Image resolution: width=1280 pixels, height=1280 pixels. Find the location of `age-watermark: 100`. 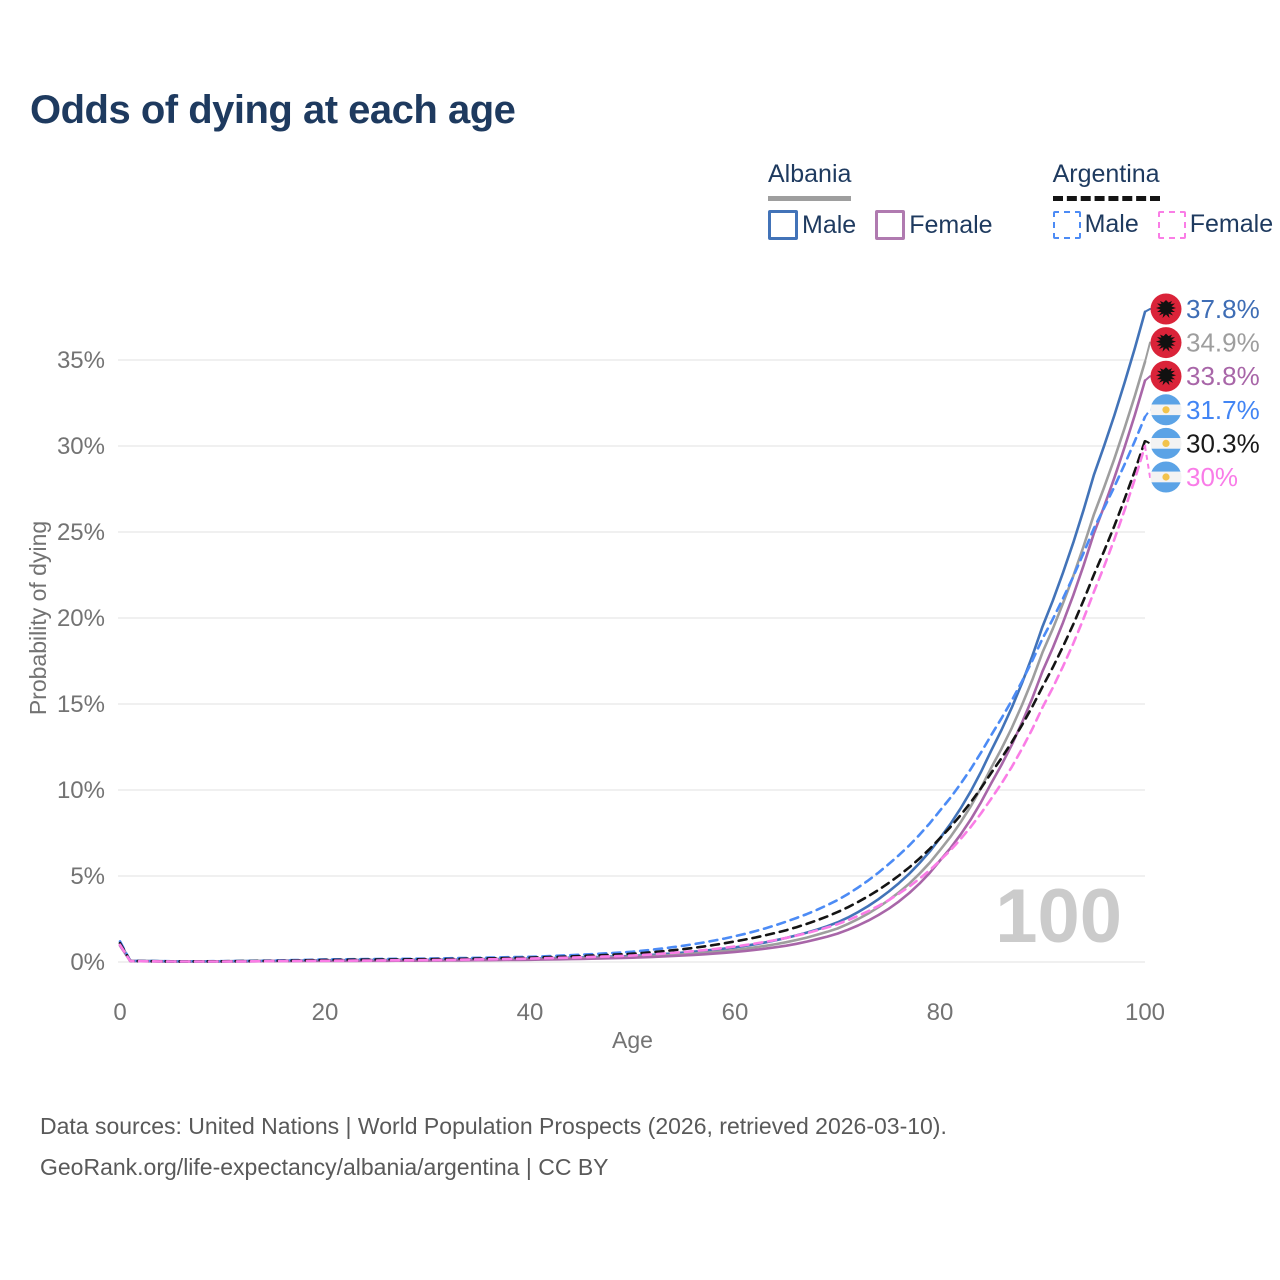

age-watermark: 100 is located at coordinates (1058, 916).